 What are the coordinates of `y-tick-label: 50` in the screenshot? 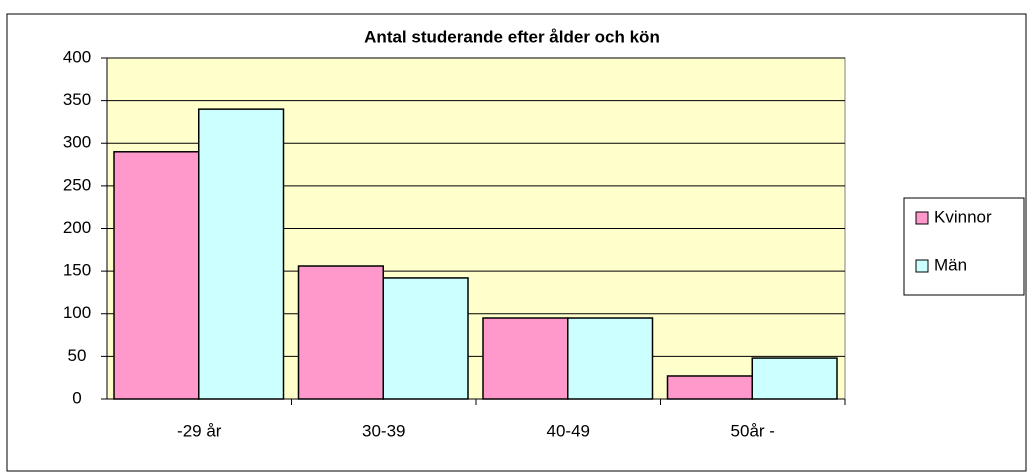 It's located at (77, 355).